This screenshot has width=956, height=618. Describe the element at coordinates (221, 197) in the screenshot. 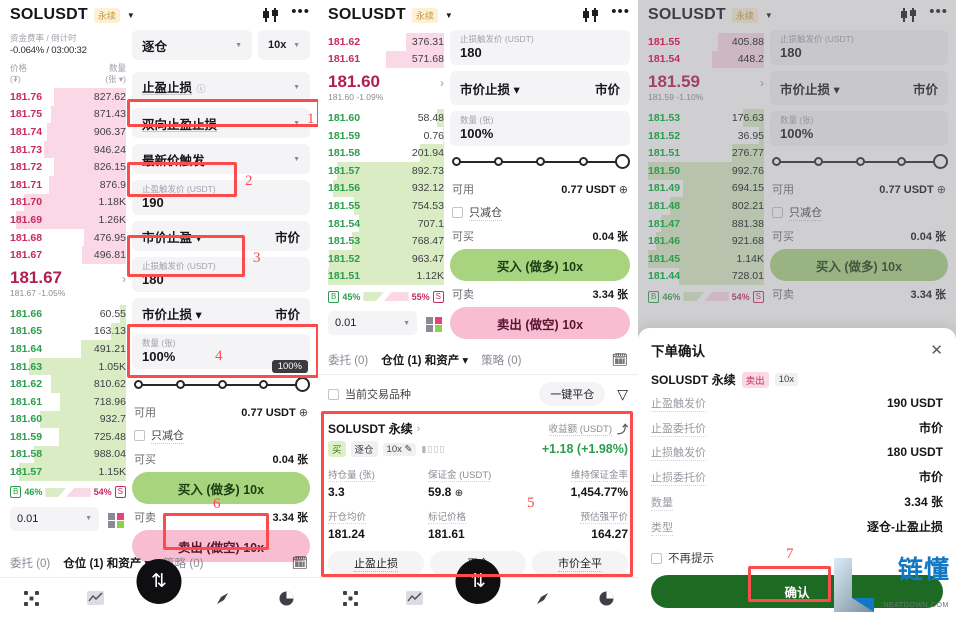

I see `tp-trigger-field: 止盈触发价 (USDT) 190` at that location.